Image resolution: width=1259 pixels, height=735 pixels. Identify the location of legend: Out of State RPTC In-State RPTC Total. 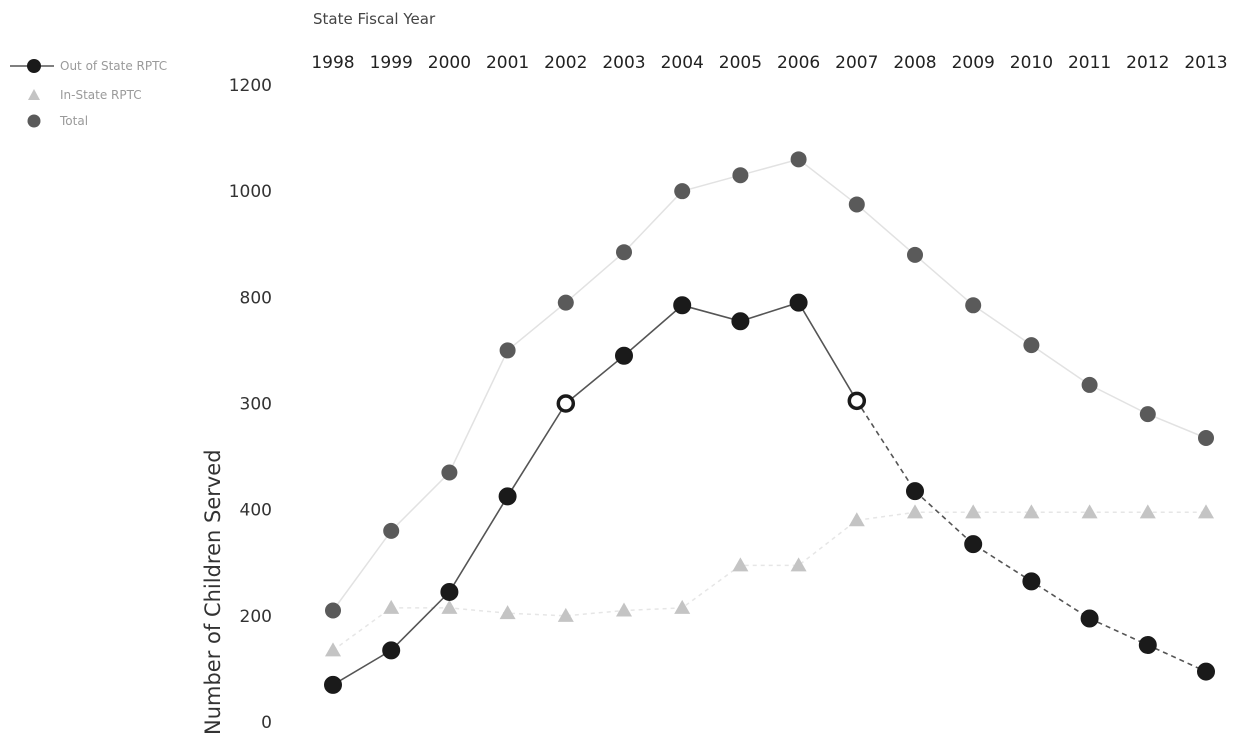
(88, 93).